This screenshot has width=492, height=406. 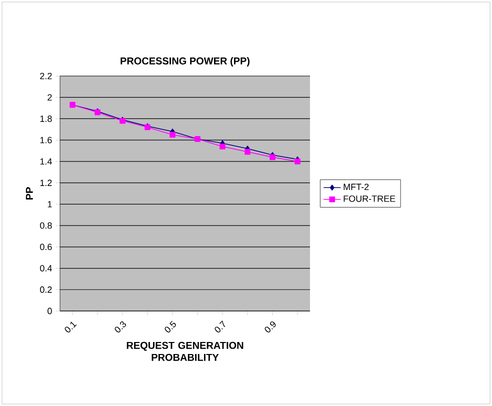 What do you see at coordinates (46, 247) in the screenshot?
I see `y-tick-label: 0.6` at bounding box center [46, 247].